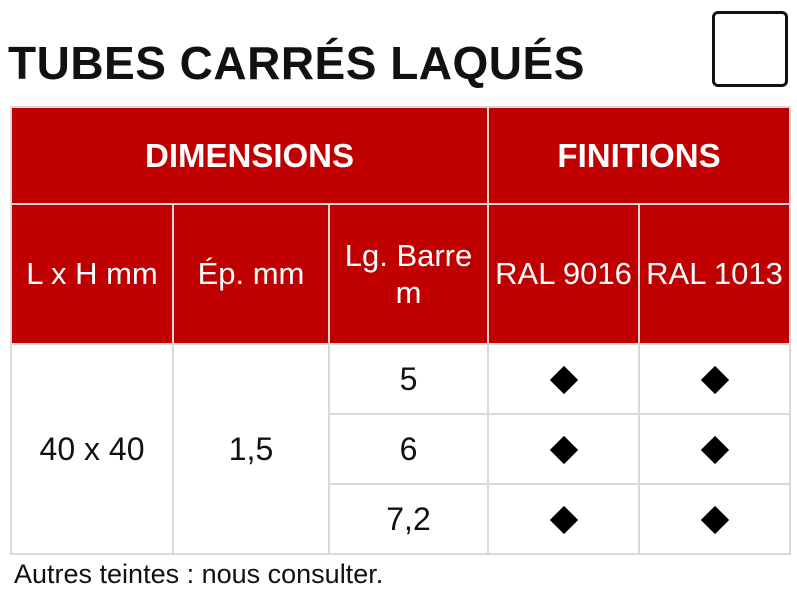  What do you see at coordinates (408, 274) in the screenshot?
I see `bar-length-header: Lg. Barre m` at bounding box center [408, 274].